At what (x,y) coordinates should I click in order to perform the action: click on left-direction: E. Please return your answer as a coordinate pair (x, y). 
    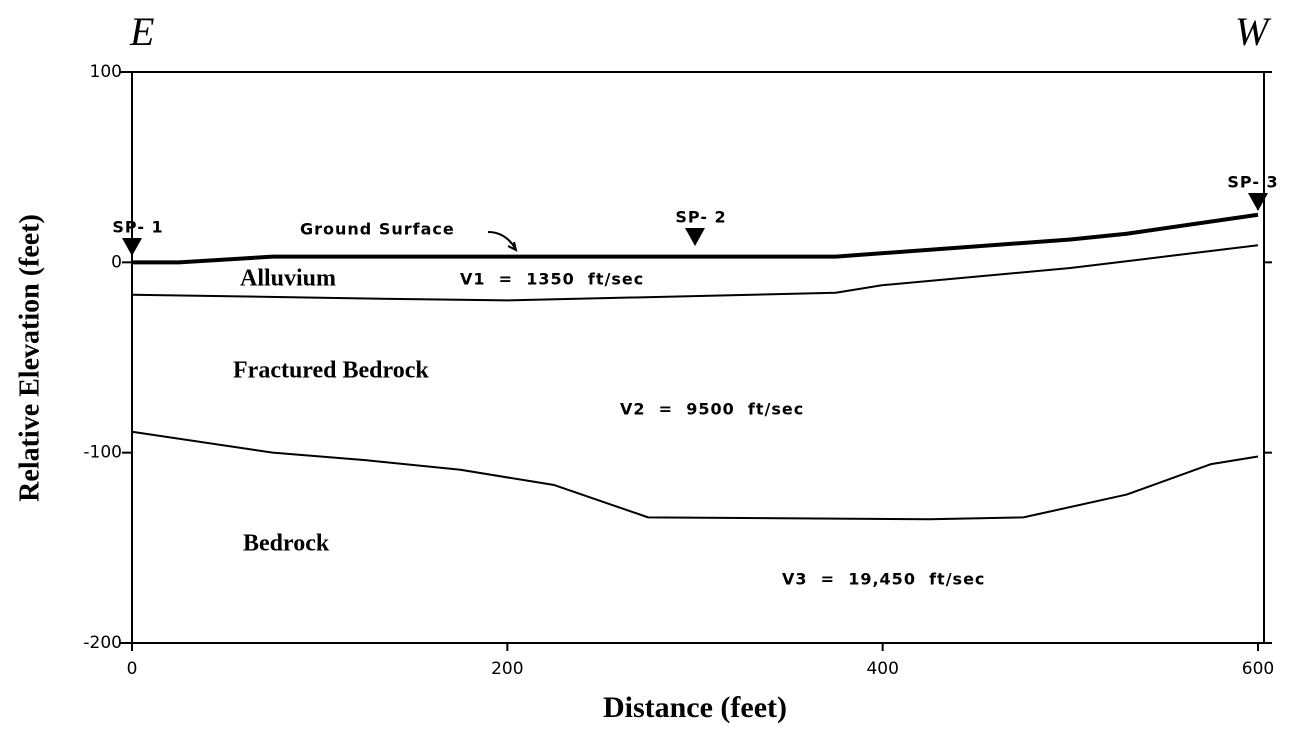
    Looking at the image, I should click on (141, 31).